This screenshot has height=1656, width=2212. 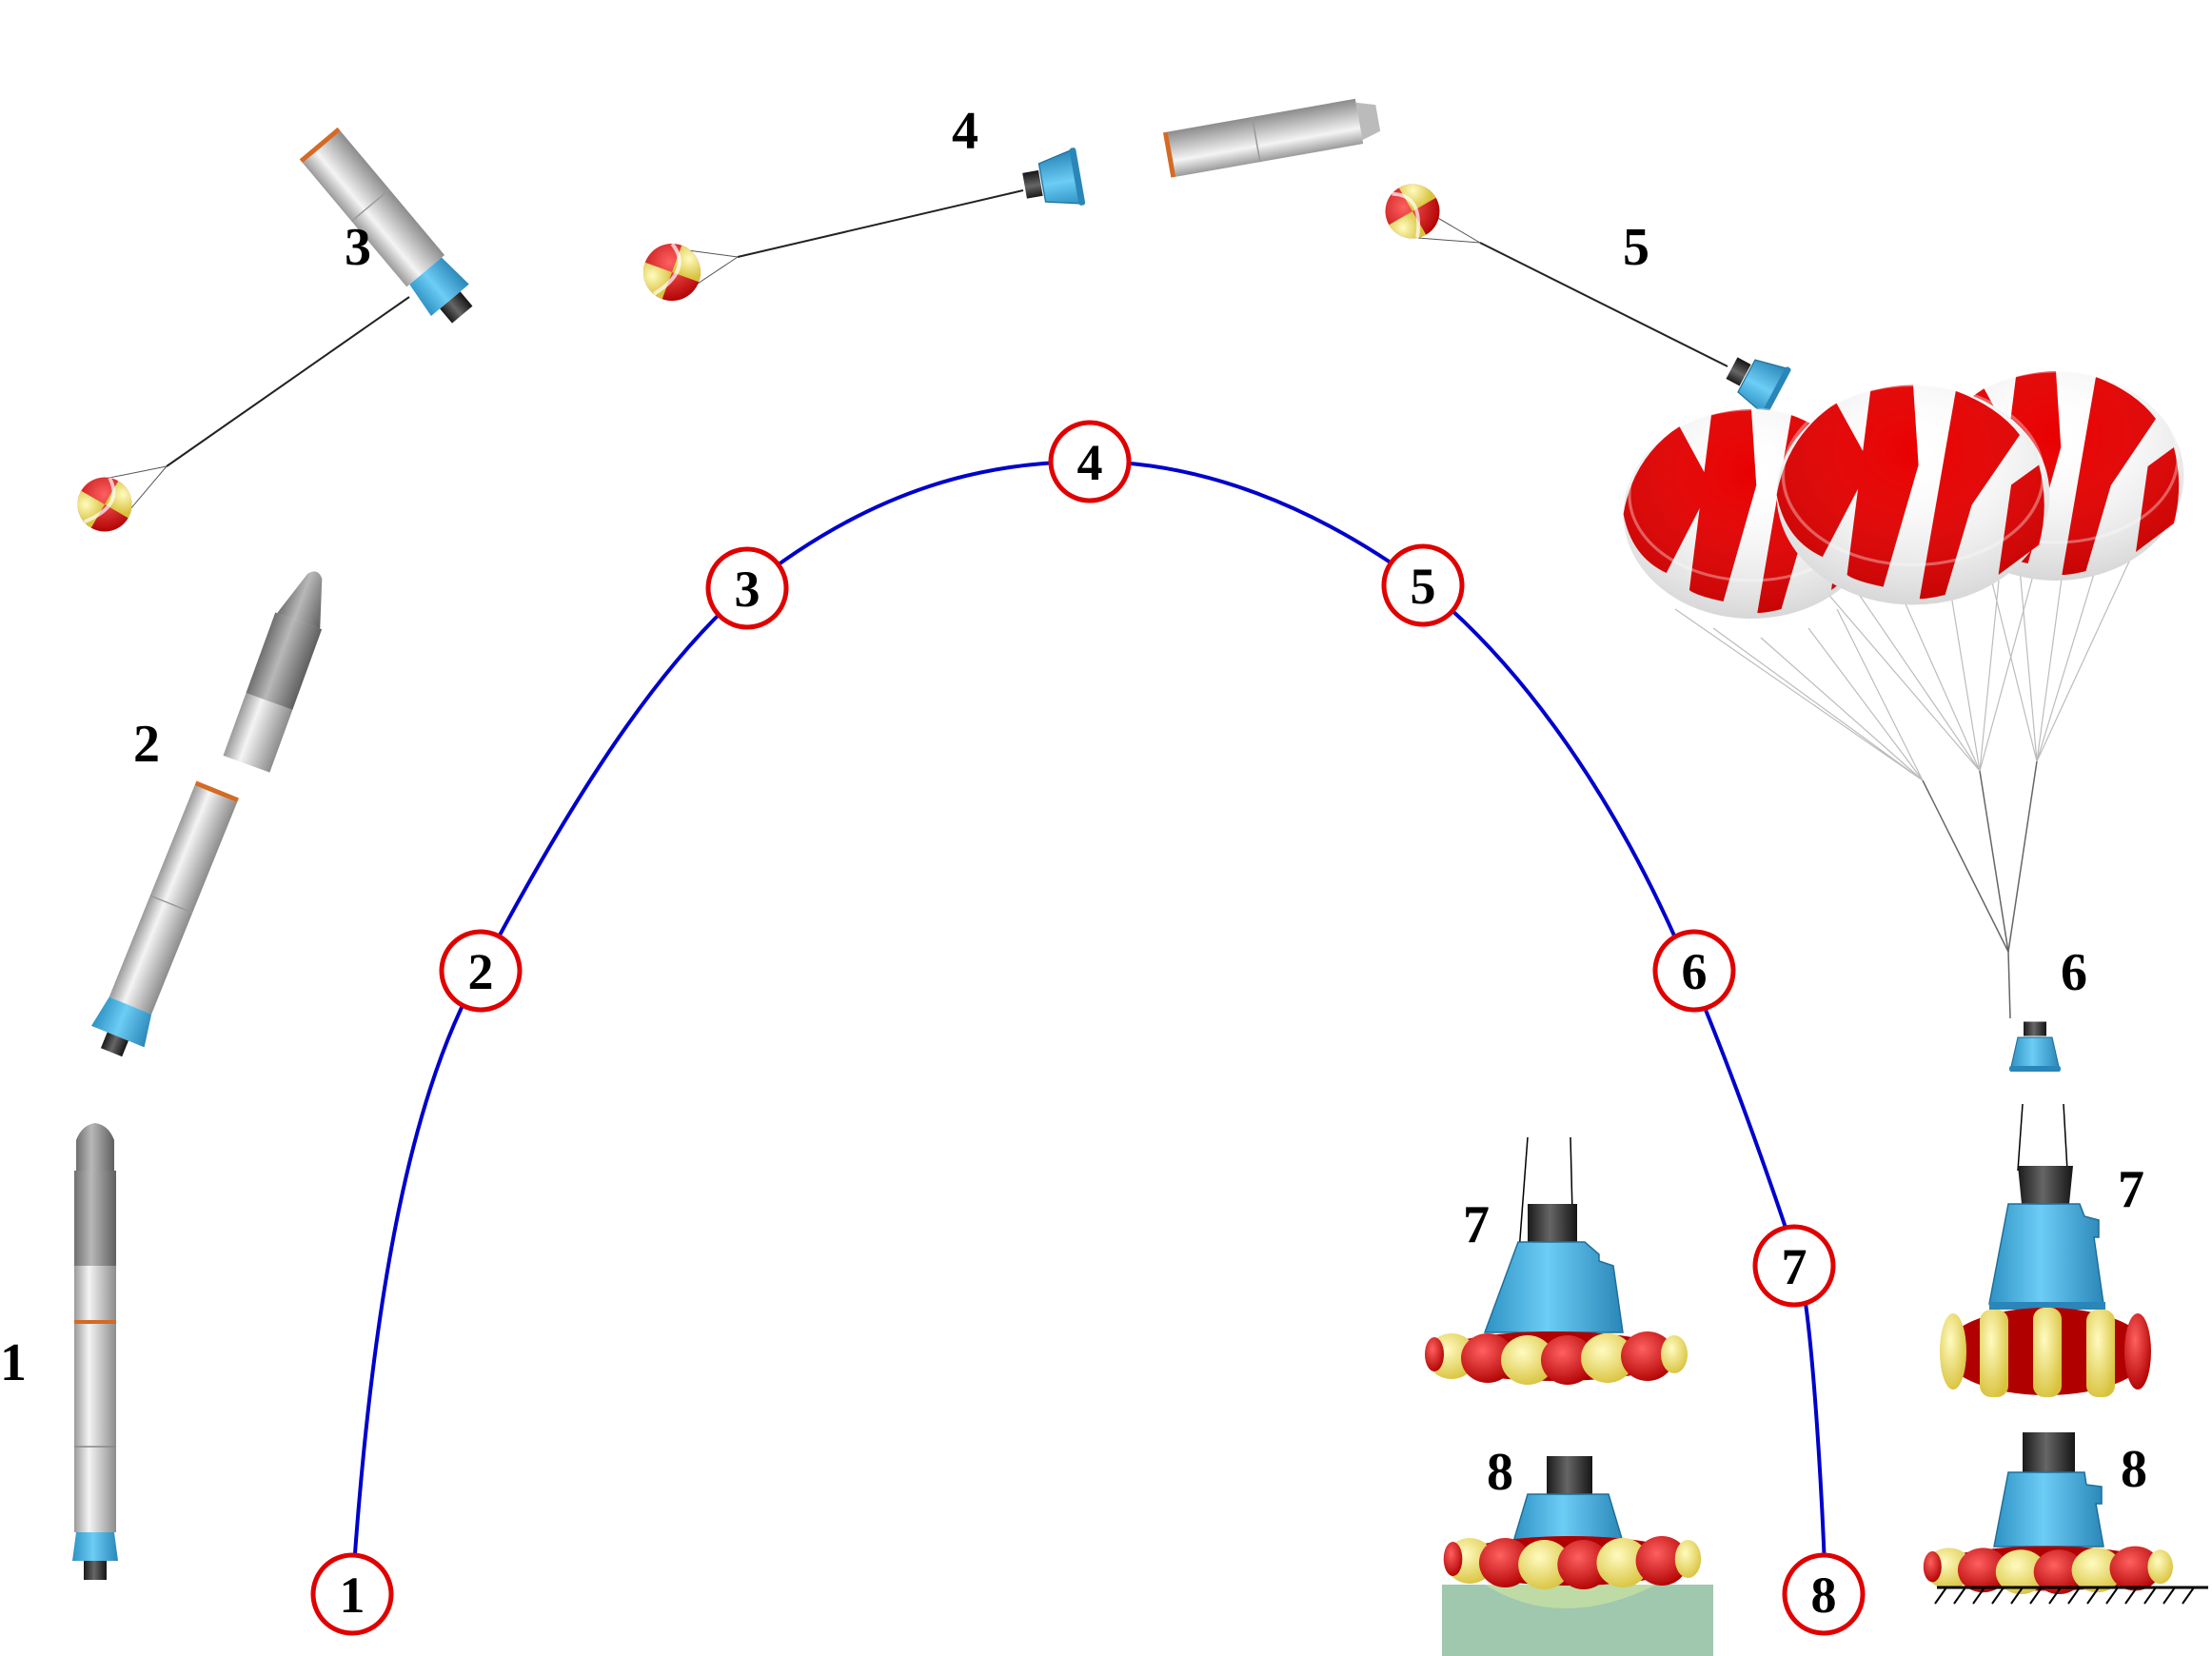 What do you see at coordinates (59, 1351) in the screenshot?
I see `stage-1-rocket-on-pad: 1` at bounding box center [59, 1351].